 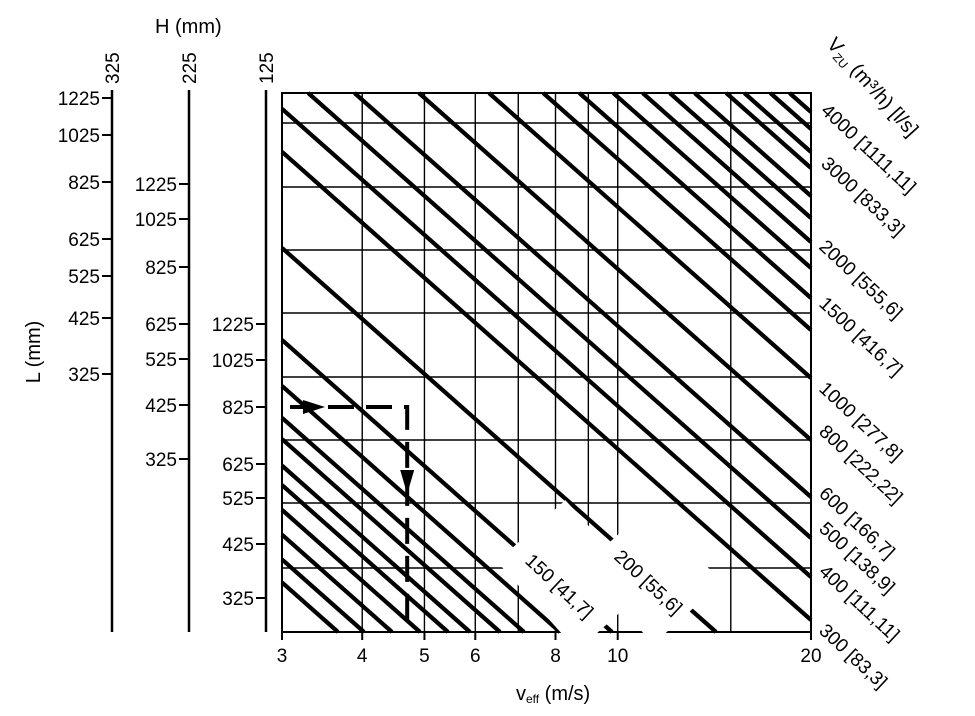 I want to click on x-tick-label: 4, so click(x=362, y=656).